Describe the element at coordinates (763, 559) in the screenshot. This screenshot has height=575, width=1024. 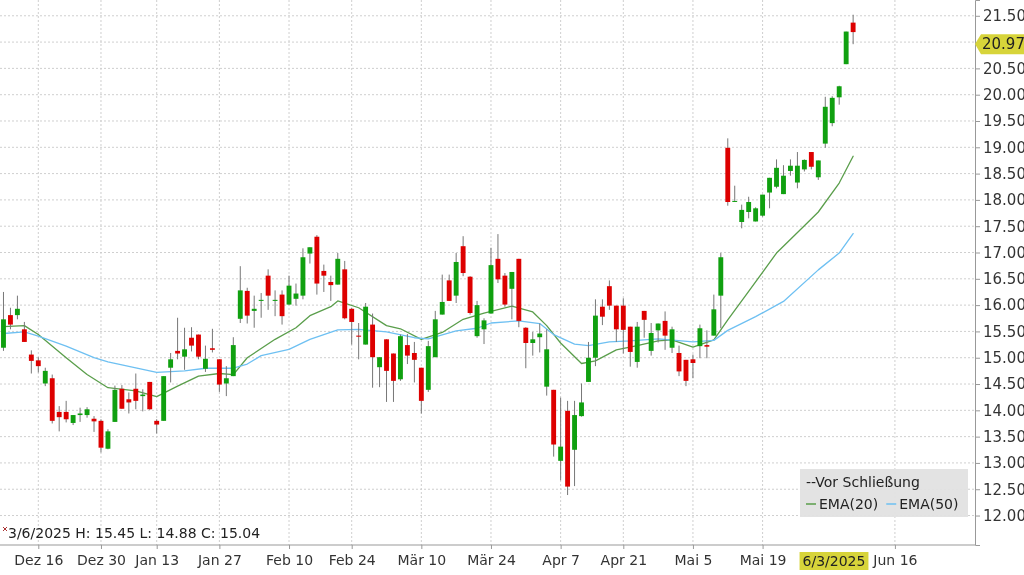
I see `x-tick-label: Mai 19` at that location.